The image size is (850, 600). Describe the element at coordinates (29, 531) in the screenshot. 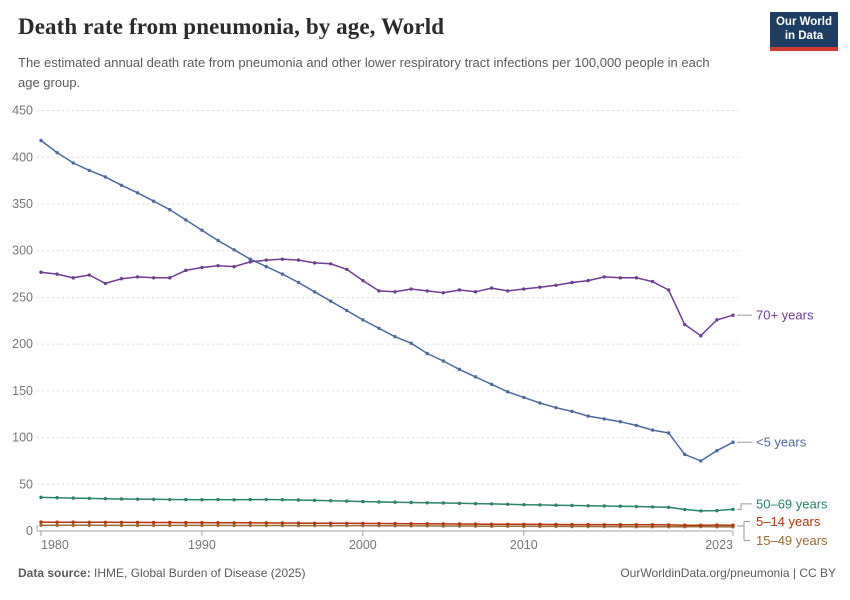

I see `y-tick-label: 0` at that location.